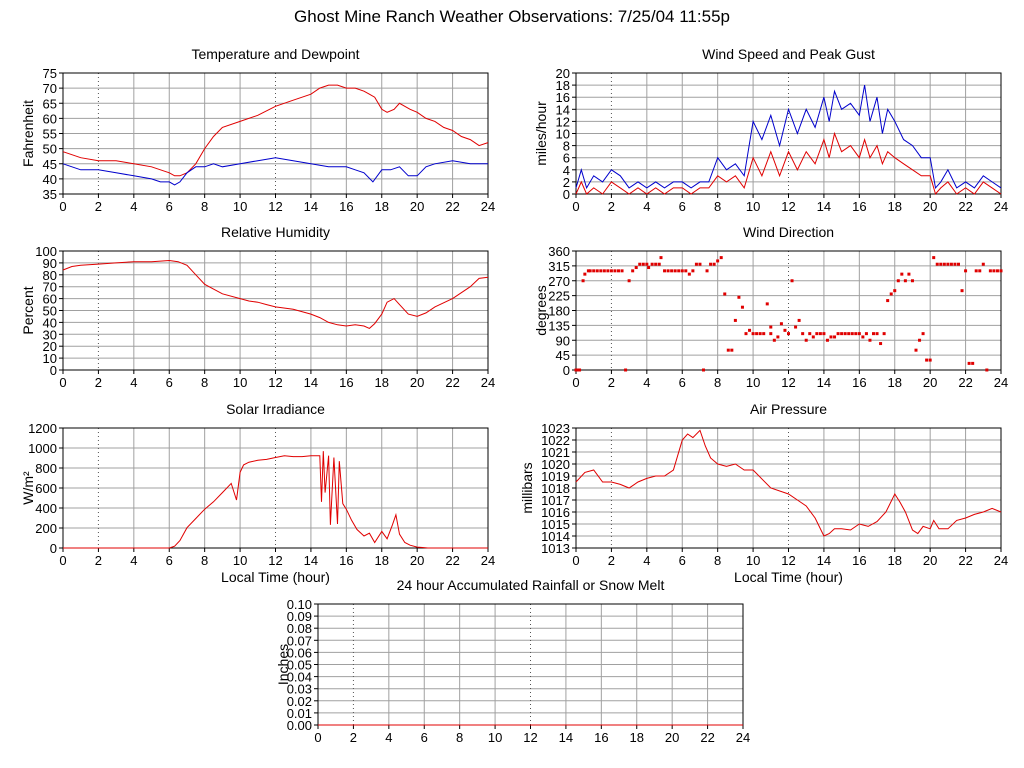 The height and width of the screenshot is (768, 1024). What do you see at coordinates (527, 487) in the screenshot?
I see `pressure-ylabel: millibars` at bounding box center [527, 487].